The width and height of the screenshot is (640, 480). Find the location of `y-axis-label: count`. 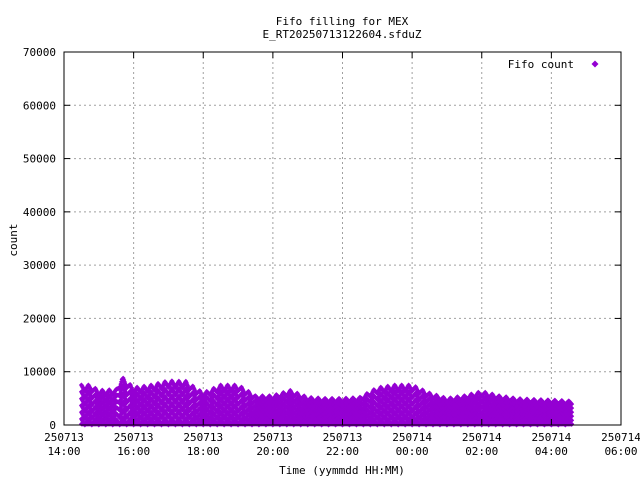

y-axis-label: count is located at coordinates (13, 239).